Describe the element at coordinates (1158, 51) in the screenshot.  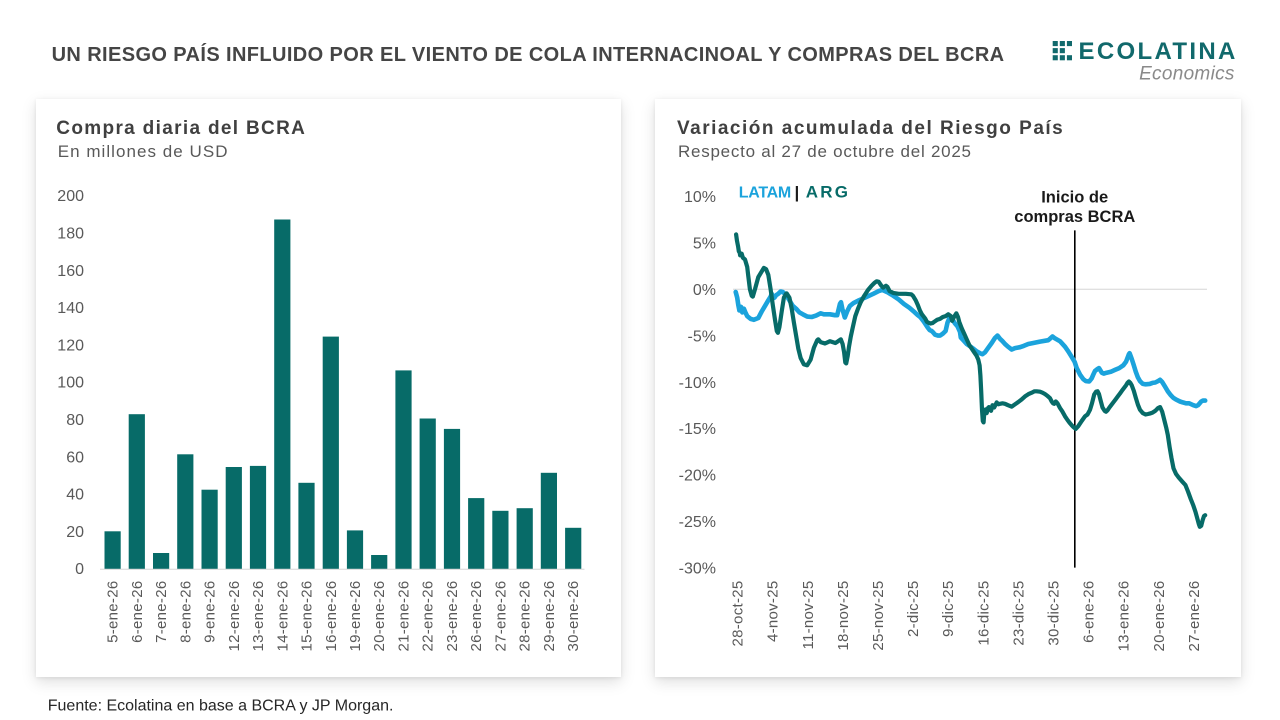
I see `svg-text: ECOLATINA` at that location.